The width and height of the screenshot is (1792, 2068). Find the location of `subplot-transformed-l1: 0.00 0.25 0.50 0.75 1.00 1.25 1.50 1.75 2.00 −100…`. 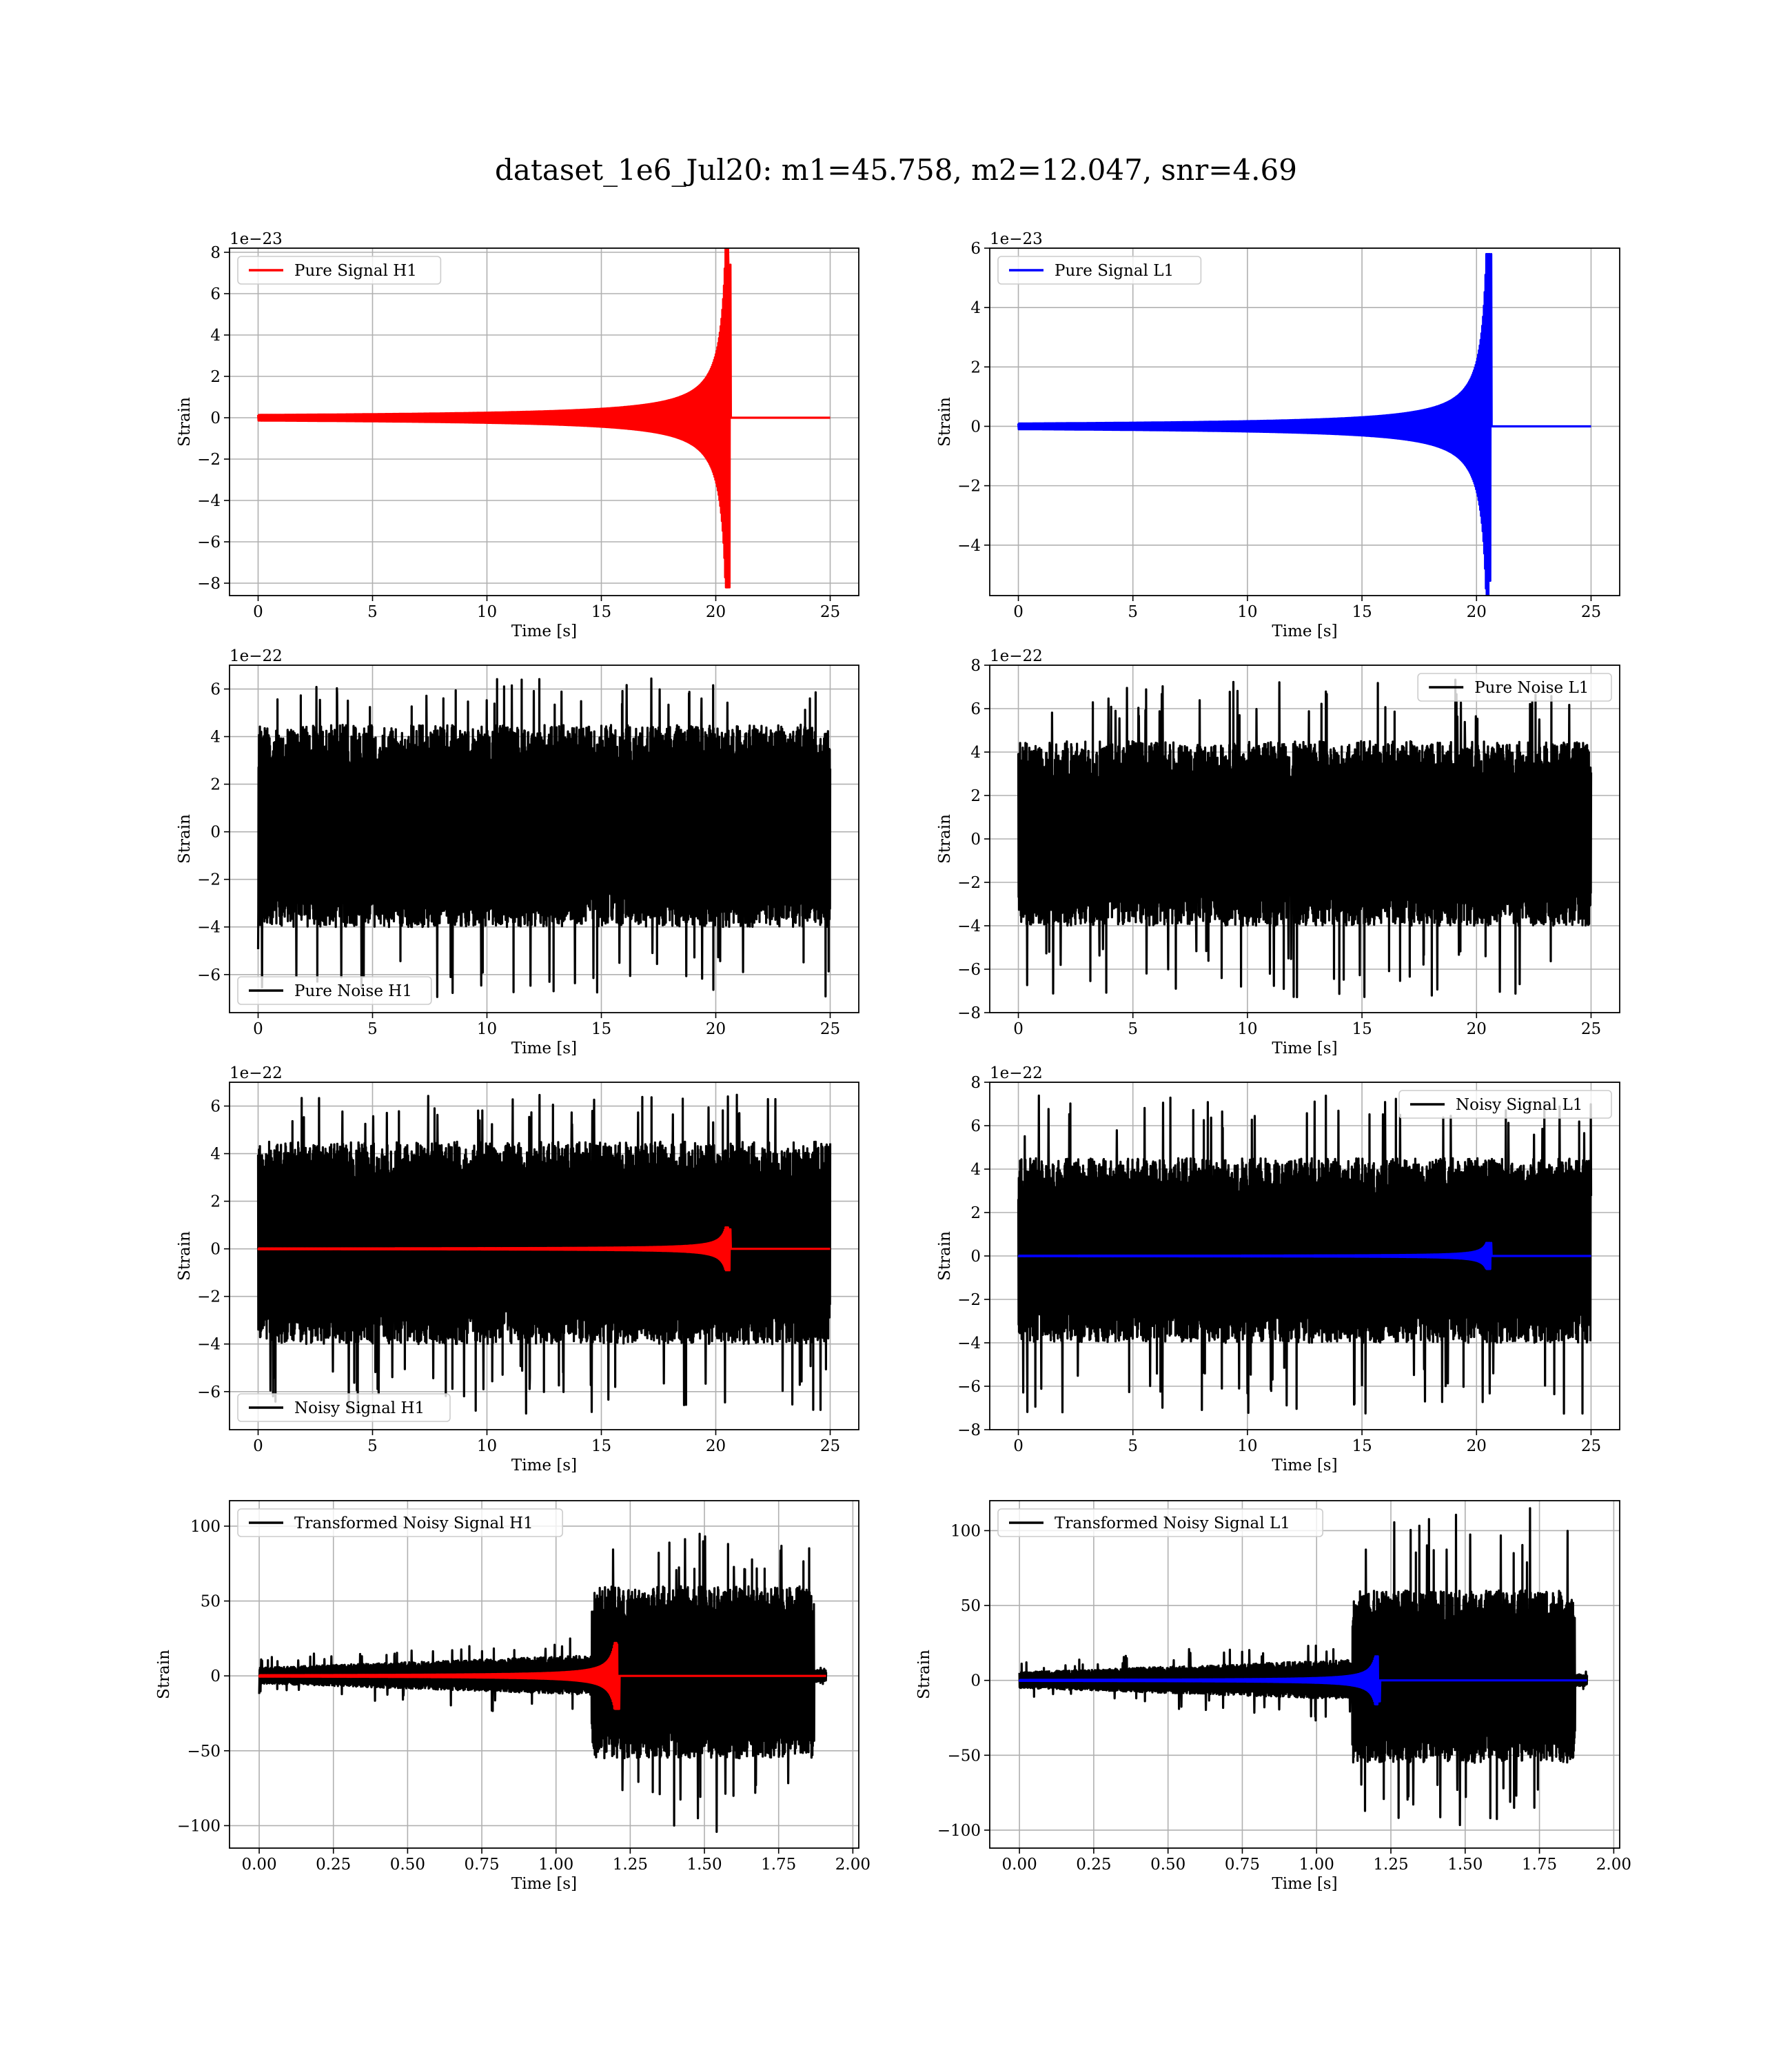

subplot-transformed-l1: 0.00 0.25 0.50 0.75 1.00 1.25 1.50 1.75 2.00 −100… is located at coordinates (1273, 1696).